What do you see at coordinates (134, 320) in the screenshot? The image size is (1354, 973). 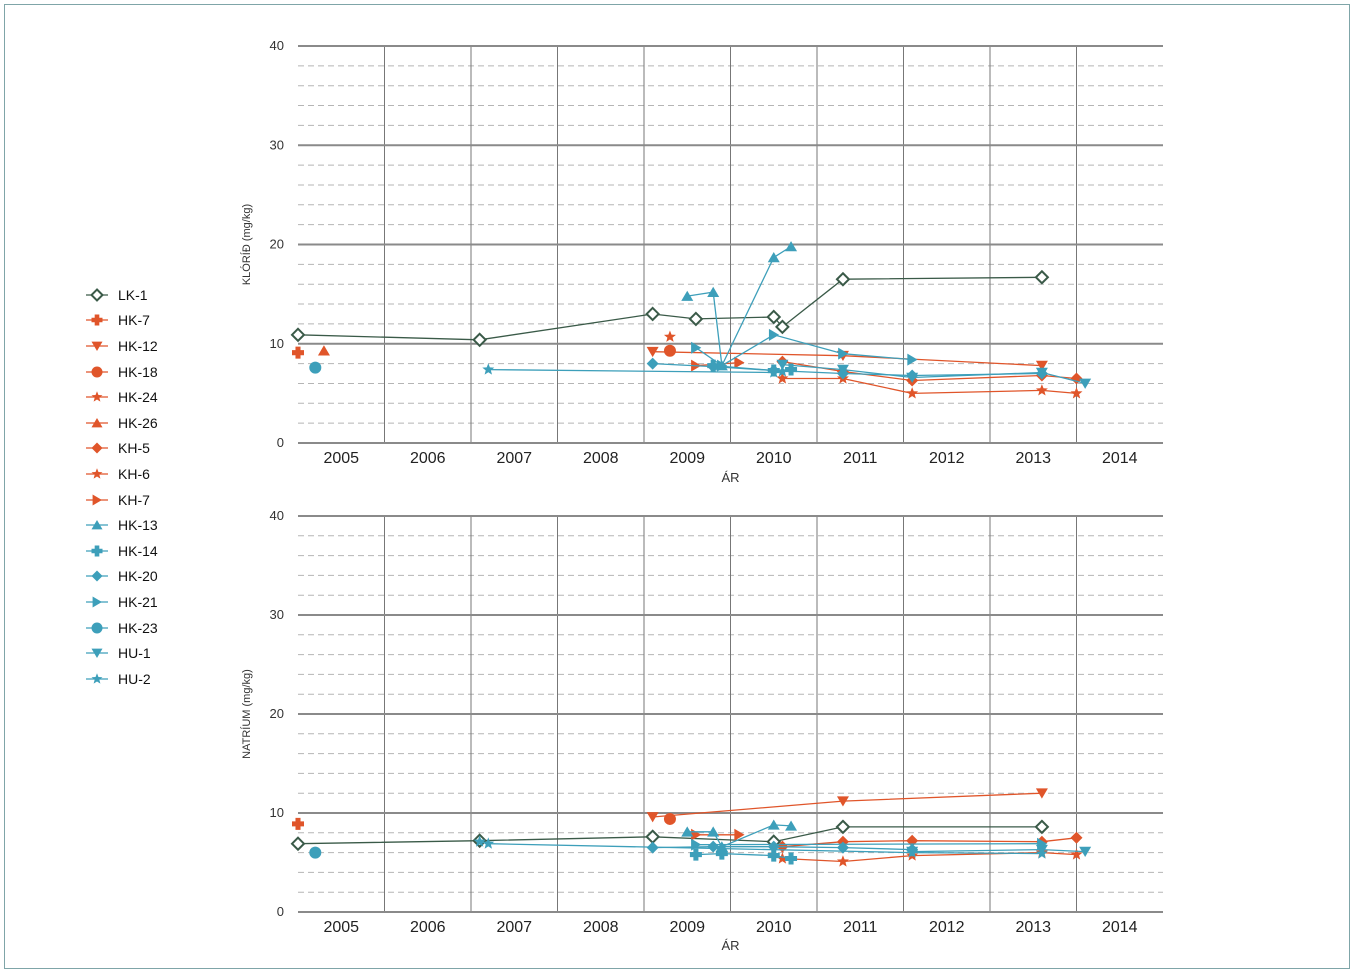 I see `legend-label-hk-7: HK-7` at bounding box center [134, 320].